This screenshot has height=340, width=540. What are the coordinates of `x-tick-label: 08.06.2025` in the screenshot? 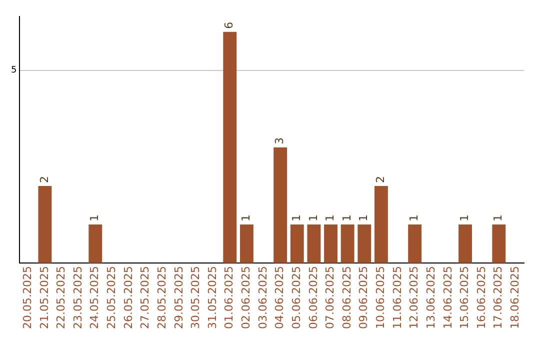 It's located at (347, 298).